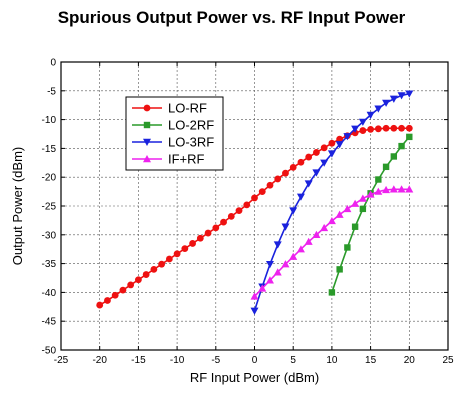 This screenshot has width=463, height=407. What do you see at coordinates (231, 17) in the screenshot?
I see `chart-title: Spurious Output Power vs. RF Input Power` at bounding box center [231, 17].